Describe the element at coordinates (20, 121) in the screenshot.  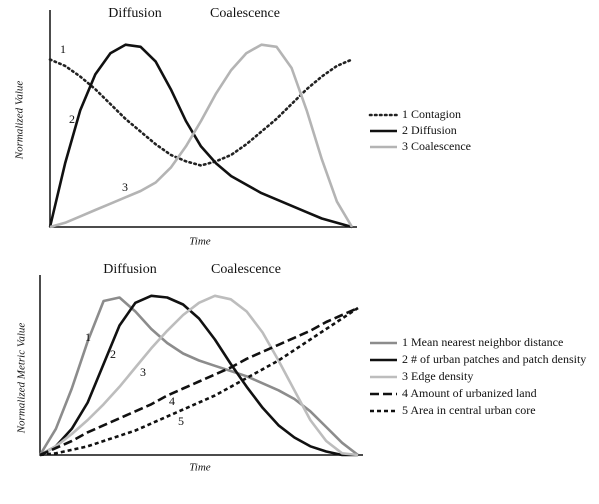
I see `y-axis-label: Normalized Value` at that location.